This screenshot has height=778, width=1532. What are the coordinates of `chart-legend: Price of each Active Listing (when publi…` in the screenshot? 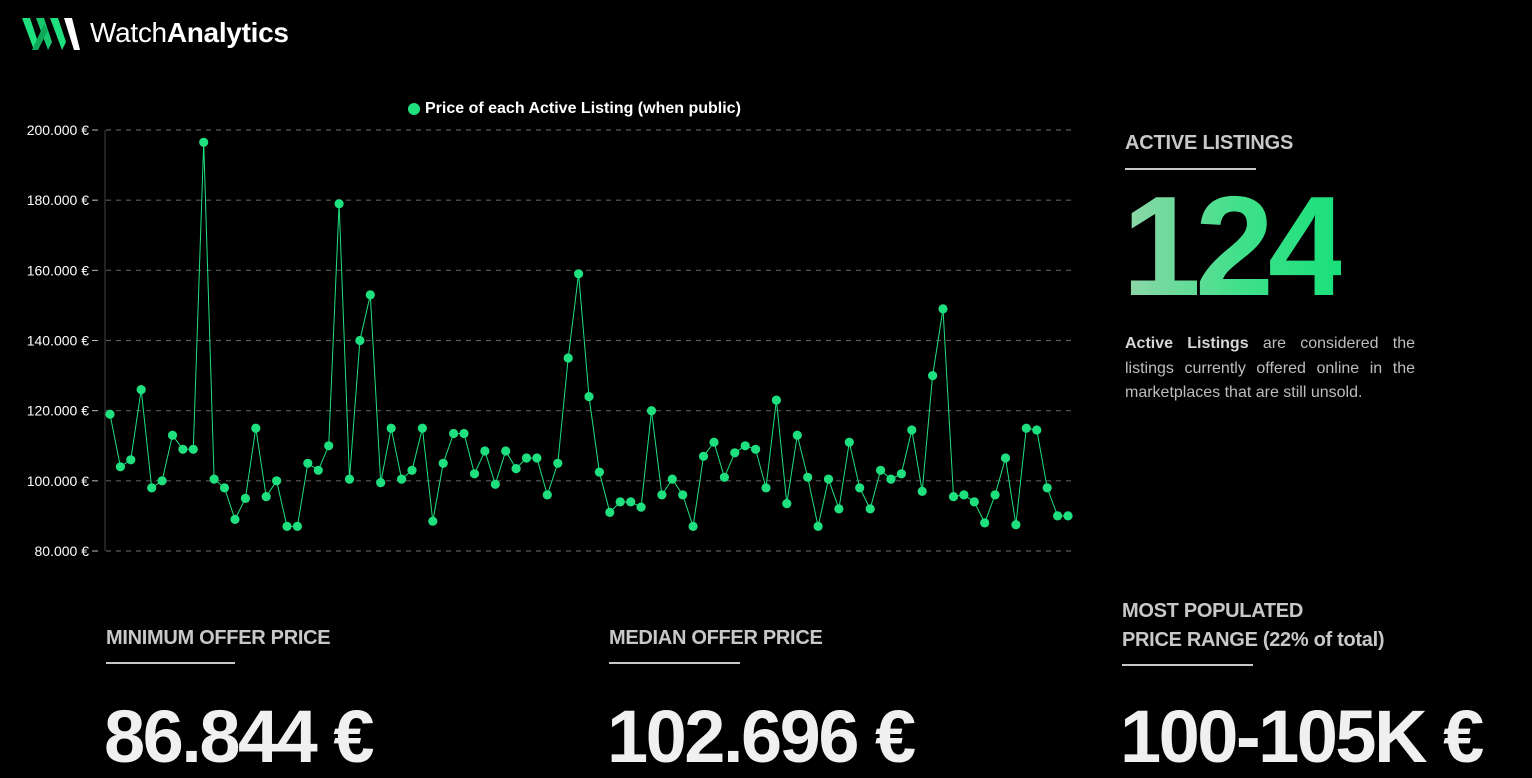 It's located at (574, 109).